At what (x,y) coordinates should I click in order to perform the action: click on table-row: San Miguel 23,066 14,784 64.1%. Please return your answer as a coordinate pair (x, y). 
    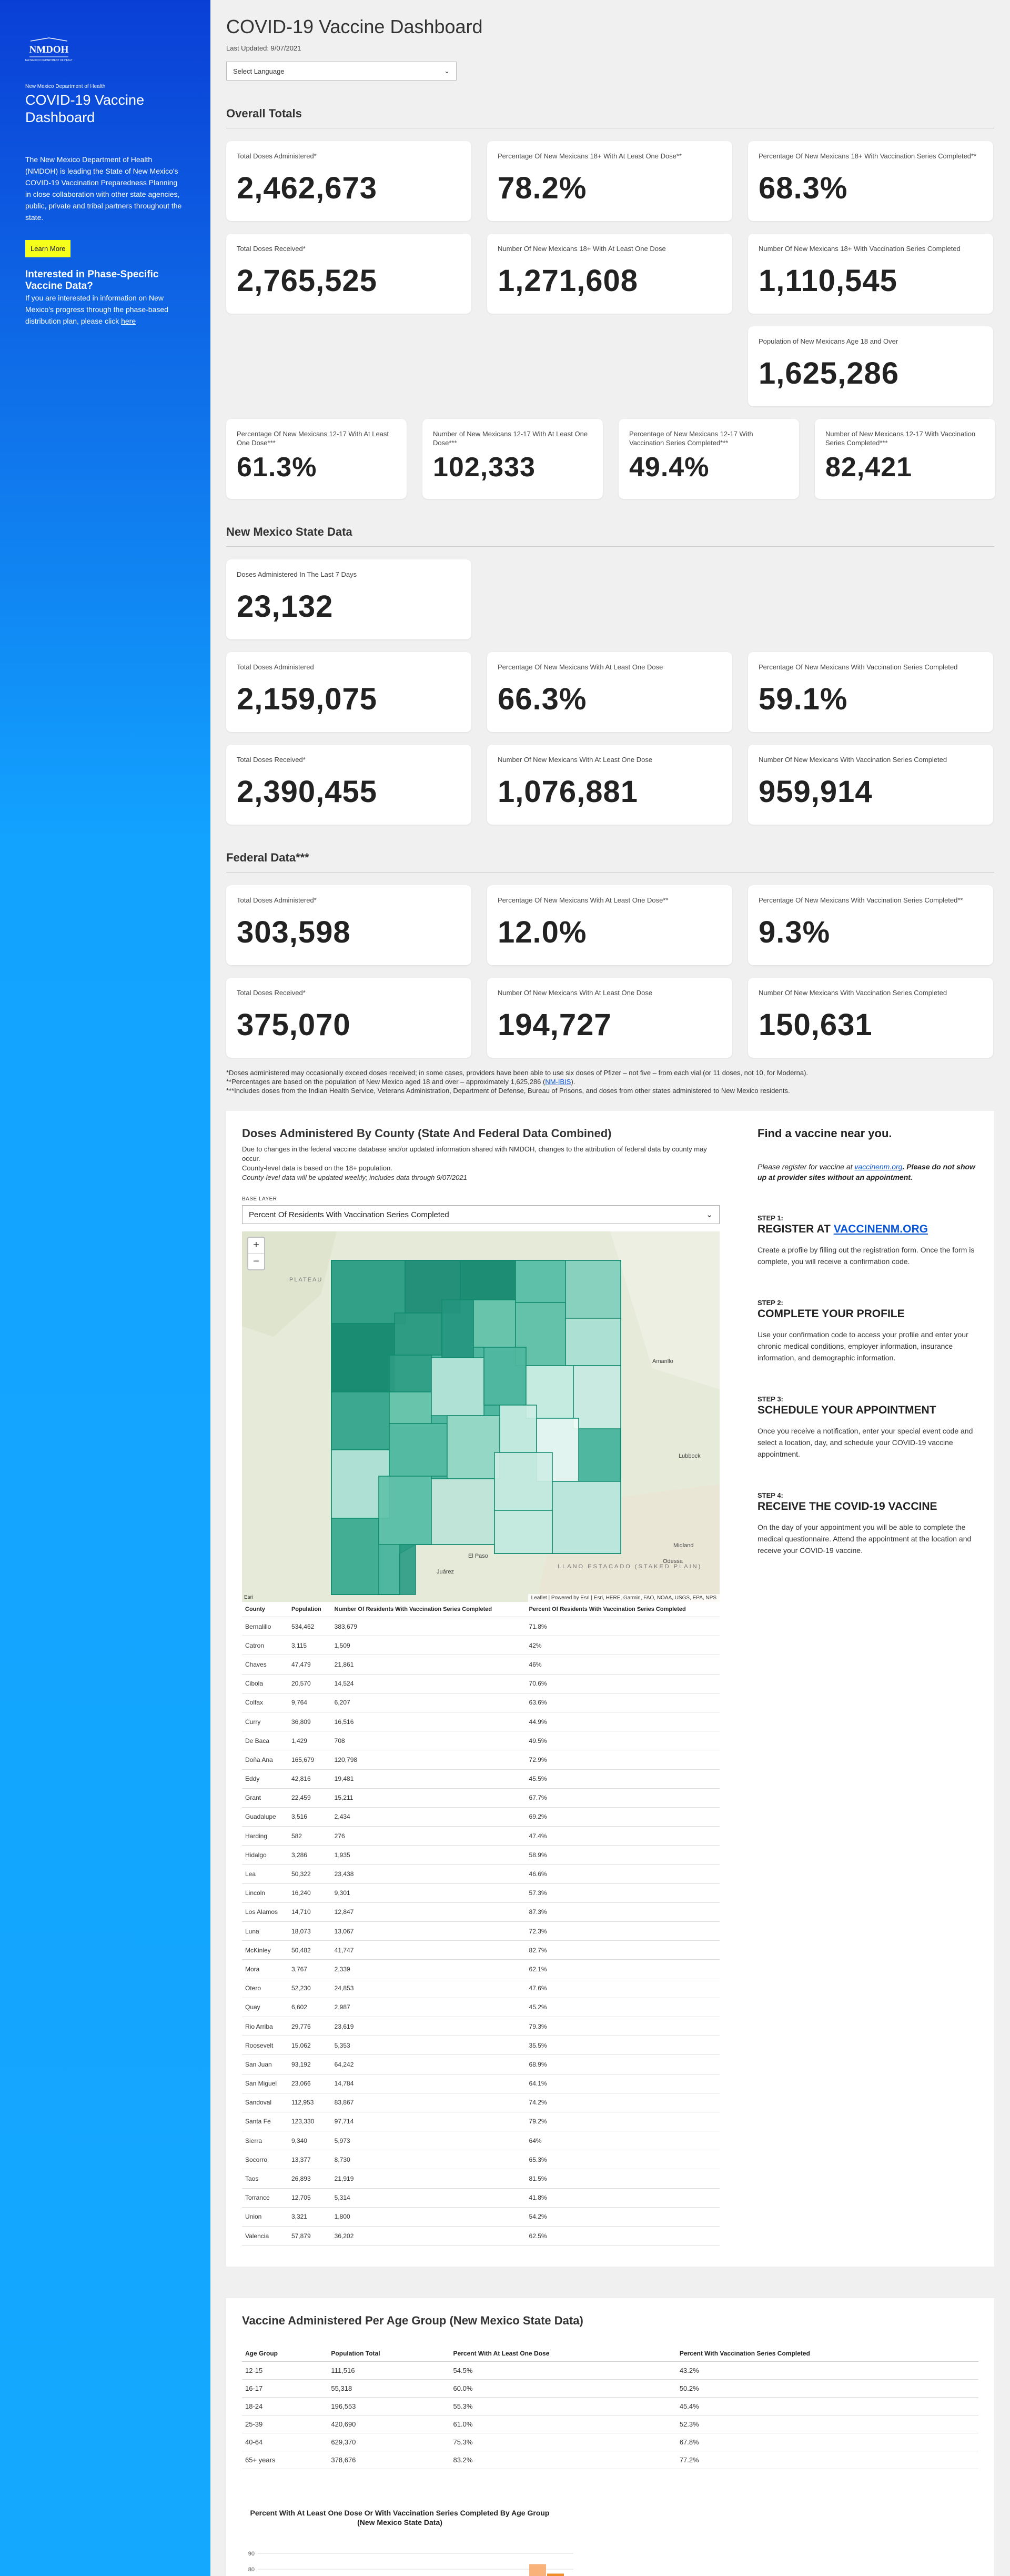
    Looking at the image, I should click on (481, 2083).